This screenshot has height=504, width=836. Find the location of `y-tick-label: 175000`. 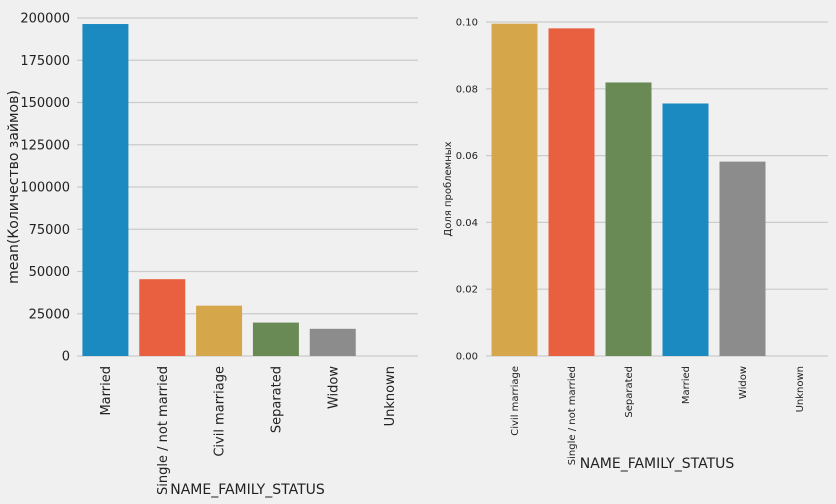

y-tick-label: 175000 is located at coordinates (45, 61).